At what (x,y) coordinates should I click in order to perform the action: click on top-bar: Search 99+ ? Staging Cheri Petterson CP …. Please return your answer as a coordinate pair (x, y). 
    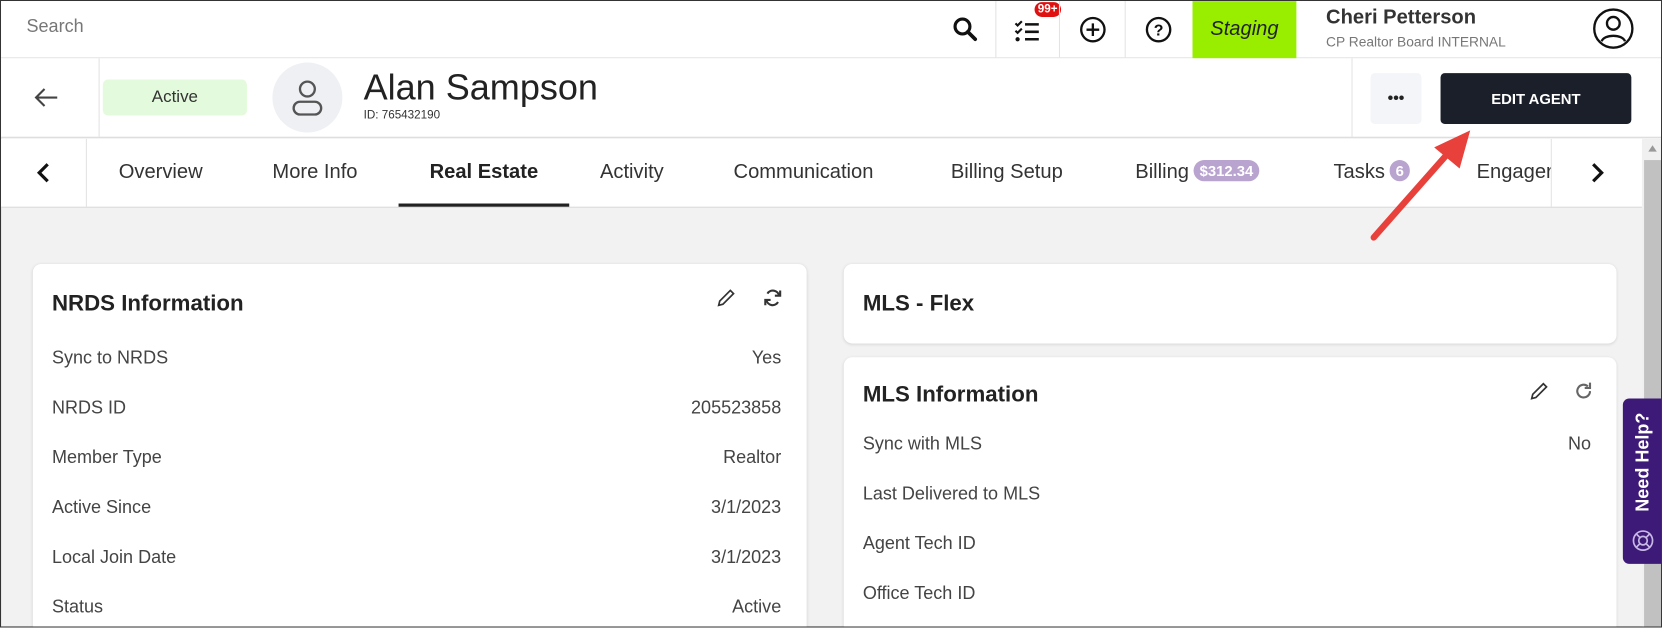
    Looking at the image, I should click on (831, 30).